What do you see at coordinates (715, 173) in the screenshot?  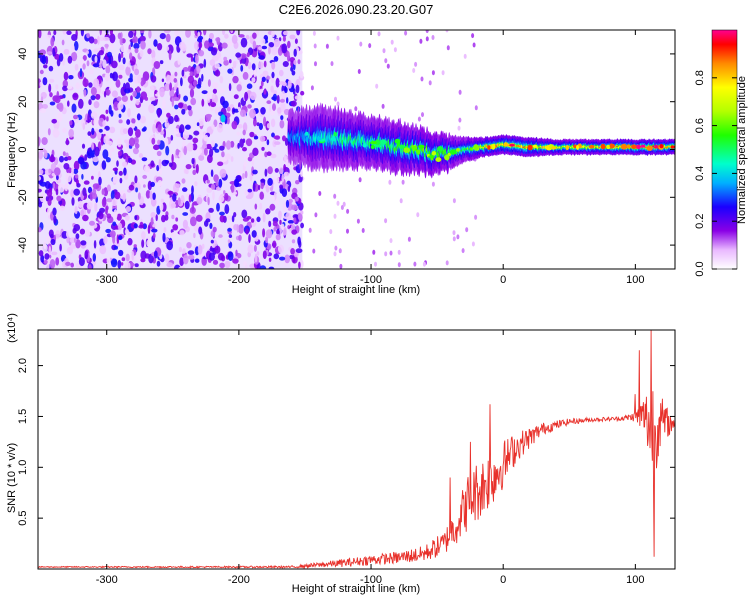 I see `colorbar-axis: 0.0 0.2 0.4 0.6 0.8` at bounding box center [715, 173].